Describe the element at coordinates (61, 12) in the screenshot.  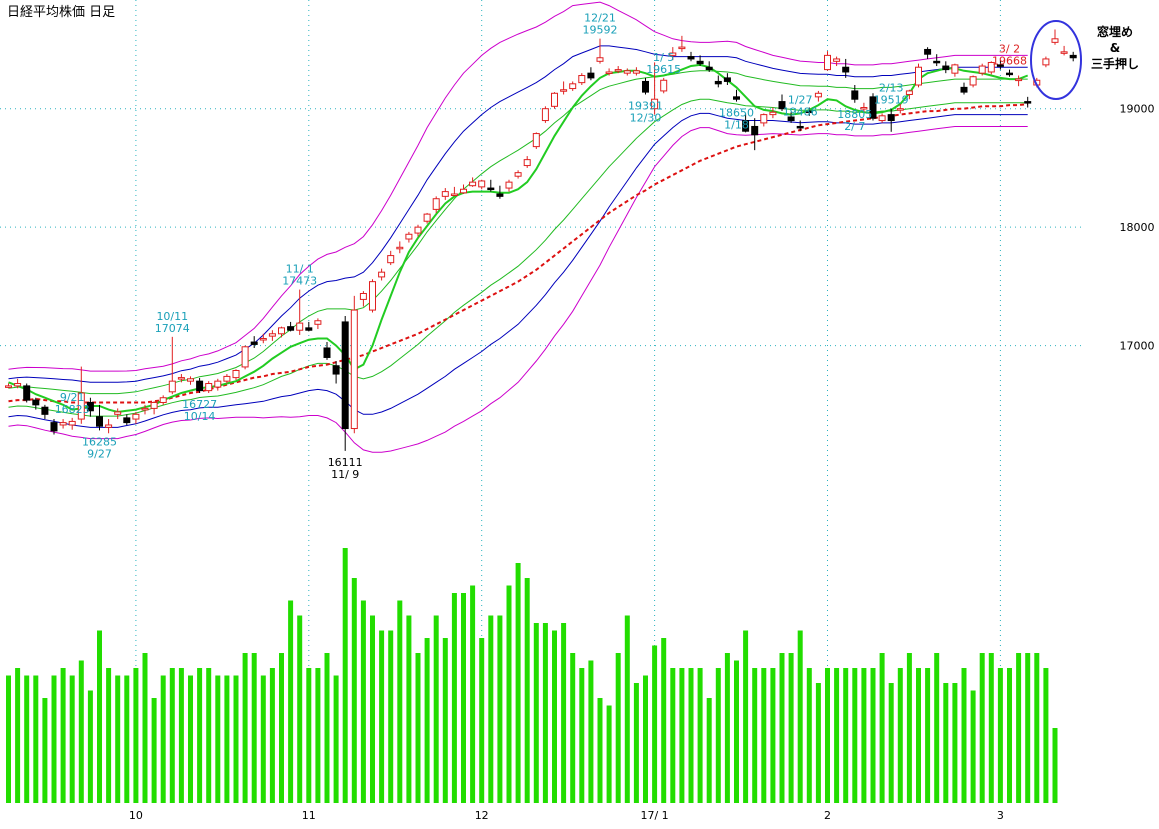
I see `chart-title: 日経平均株価 日足` at that location.